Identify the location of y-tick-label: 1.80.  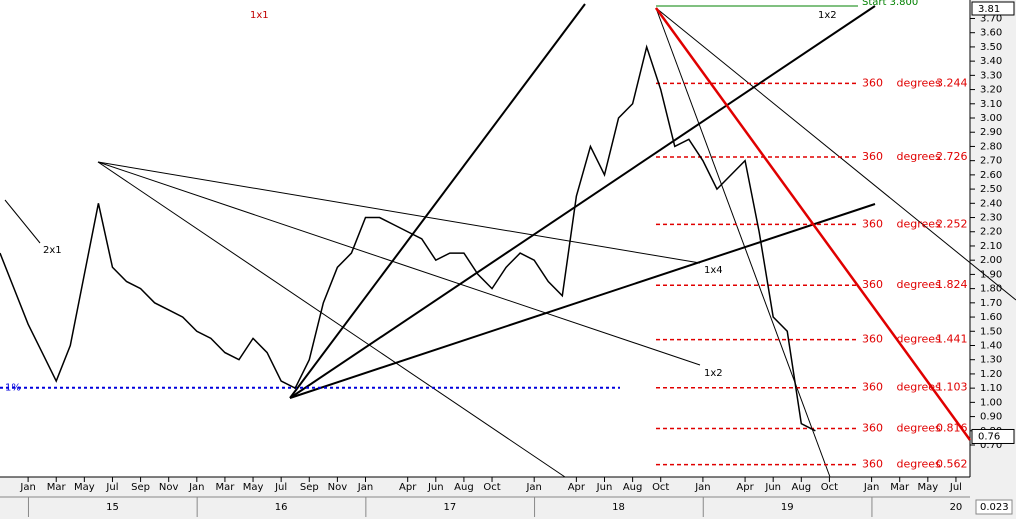
(991, 289).